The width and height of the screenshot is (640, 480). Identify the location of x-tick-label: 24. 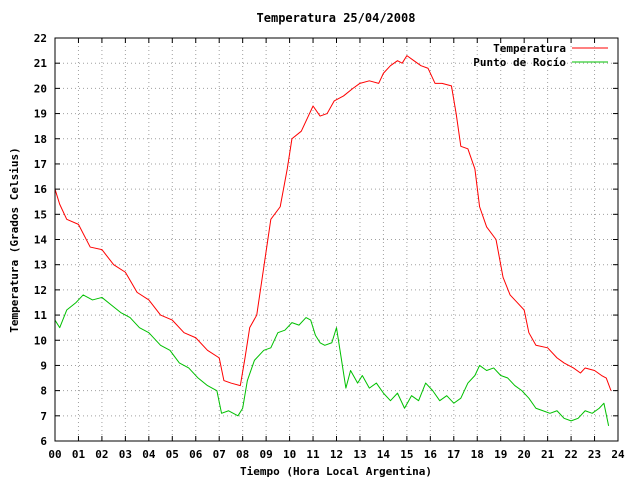
(618, 454).